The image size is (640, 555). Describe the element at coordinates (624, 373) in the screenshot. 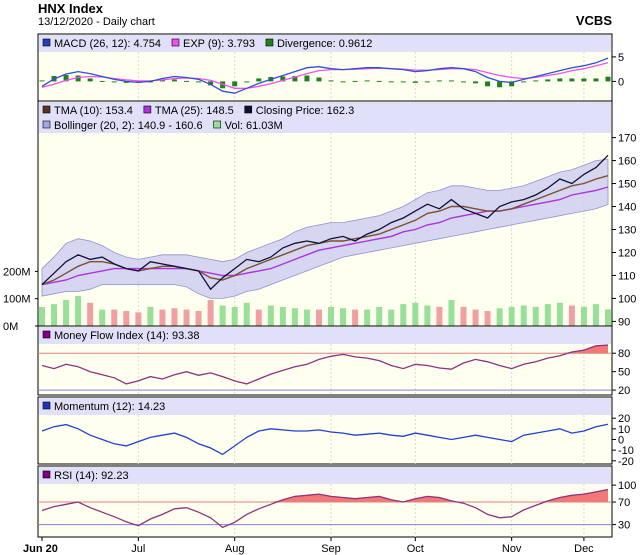

I see `y-tick-label: 50` at that location.